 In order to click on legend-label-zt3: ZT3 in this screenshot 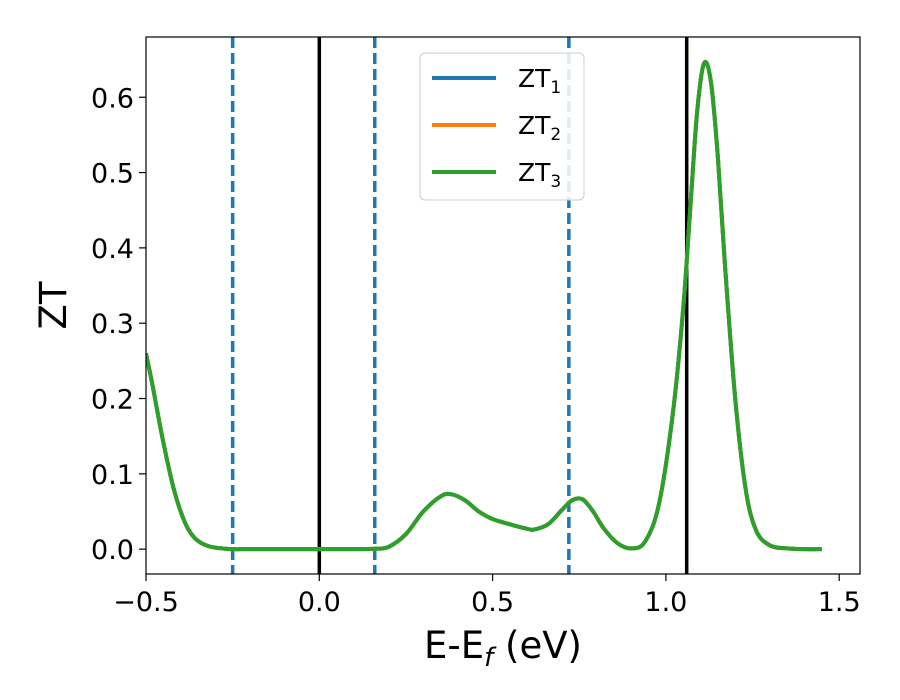, I will do `click(539, 175)`.